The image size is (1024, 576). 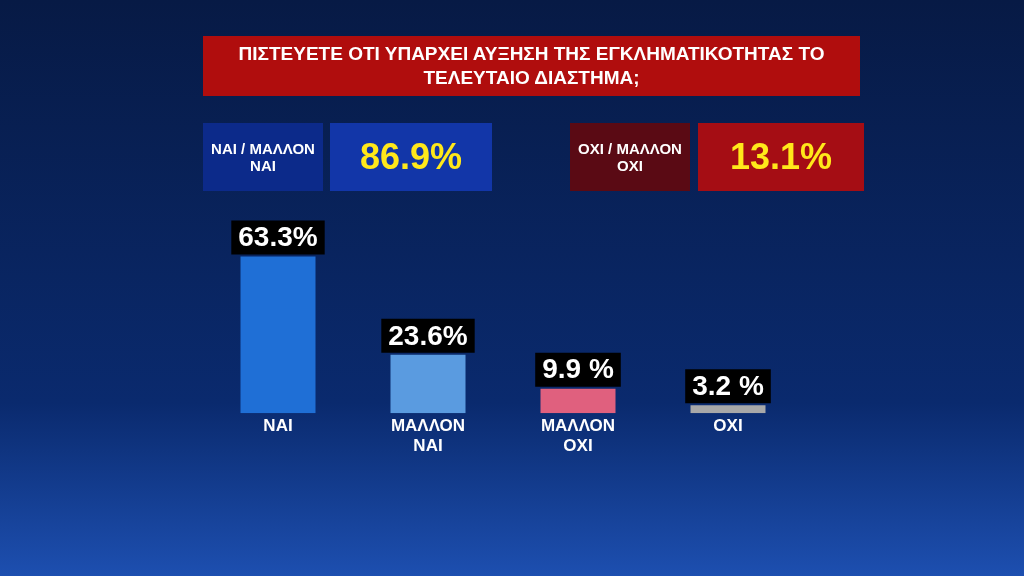 I want to click on chart-title: ΠΙΣΤΕΥΕΤΕ ΟΤΙ ΥΠΑΡΧΕΙ ΑΥΞΗΣΗ ΤΗΣ ΕΓΚΛΗΜΑΤΙΚΟΤΗΤΑΣ ΤΟ ΤΕΛΕΥΤΑΙΟ ΔΙΑΣΤΗΜΑ;, so click(x=531, y=66).